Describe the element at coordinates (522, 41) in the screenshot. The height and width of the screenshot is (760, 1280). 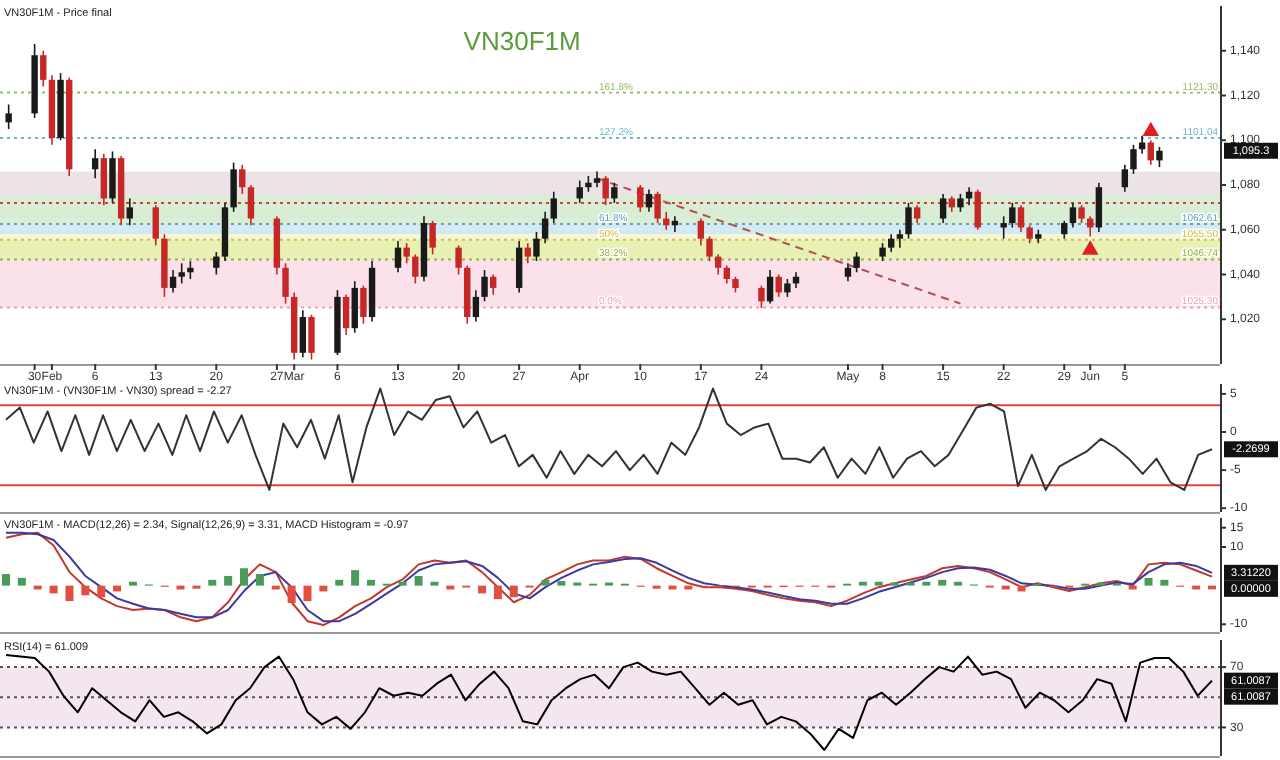
I see `text: VN30F1M` at that location.